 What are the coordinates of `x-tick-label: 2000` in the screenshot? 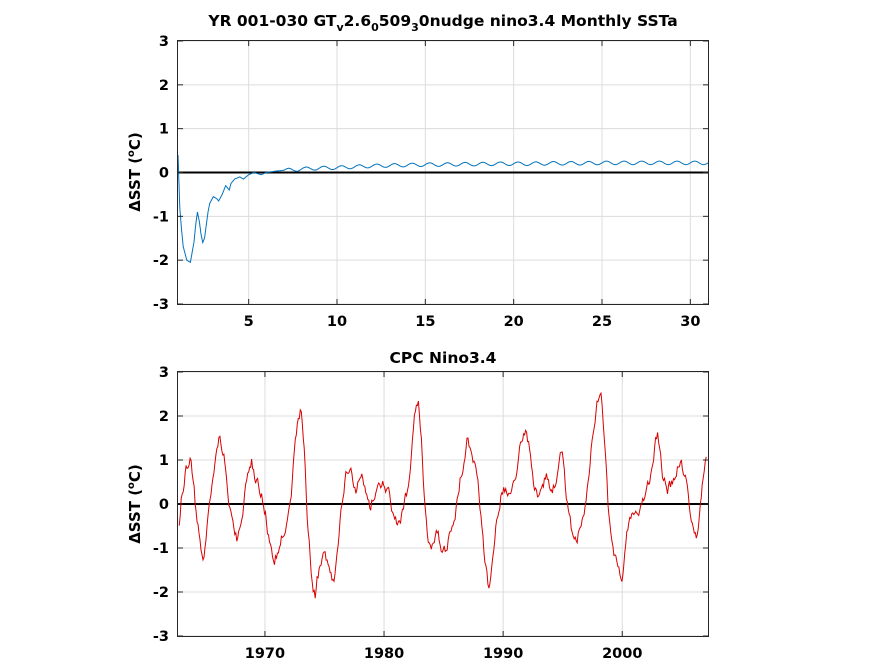 It's located at (622, 654).